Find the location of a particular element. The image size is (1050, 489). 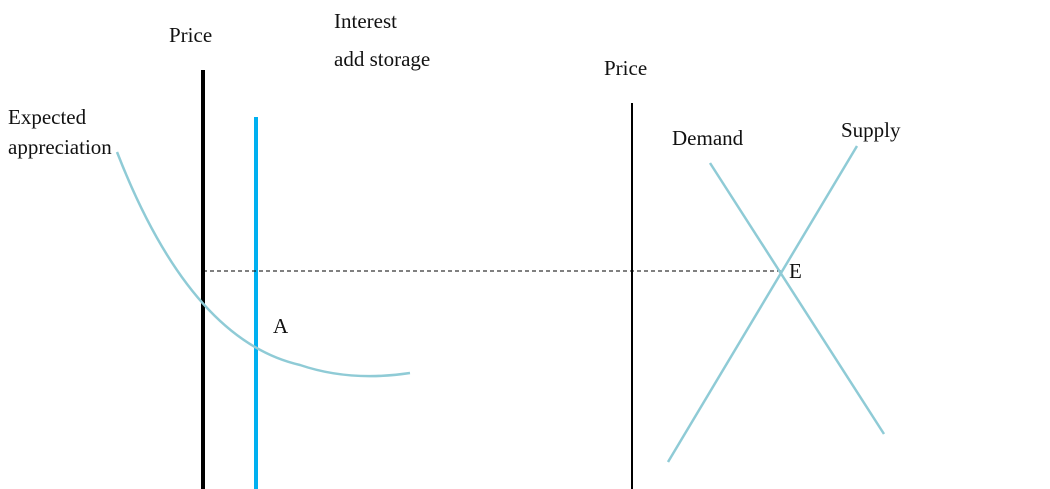

label: add storage is located at coordinates (382, 59).